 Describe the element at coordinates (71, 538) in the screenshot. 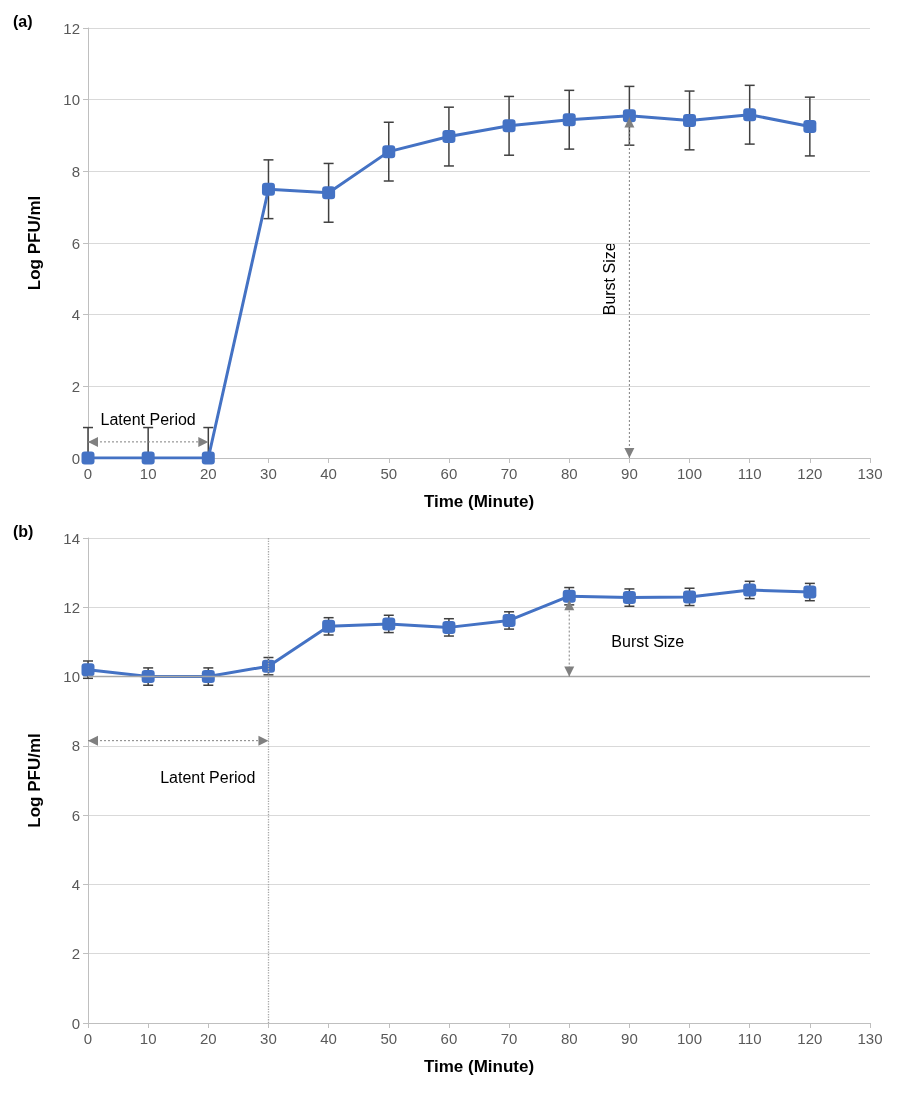

I see `y-tick-label: 14` at that location.